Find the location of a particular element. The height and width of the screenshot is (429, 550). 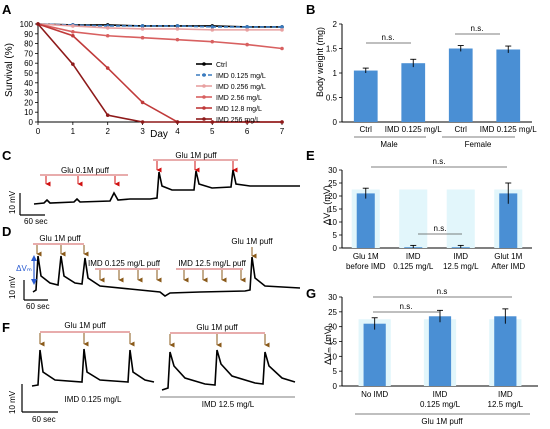

panel-b-y-tick-label: 1 is located at coordinates (335, 73).